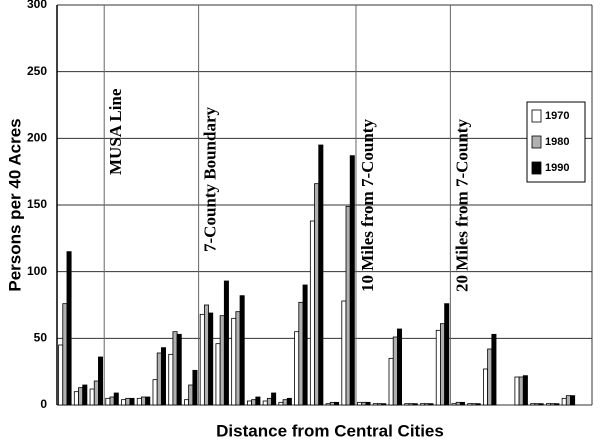 The width and height of the screenshot is (601, 446). What do you see at coordinates (557, 142) in the screenshot?
I see `legend-label: 1980` at bounding box center [557, 142].